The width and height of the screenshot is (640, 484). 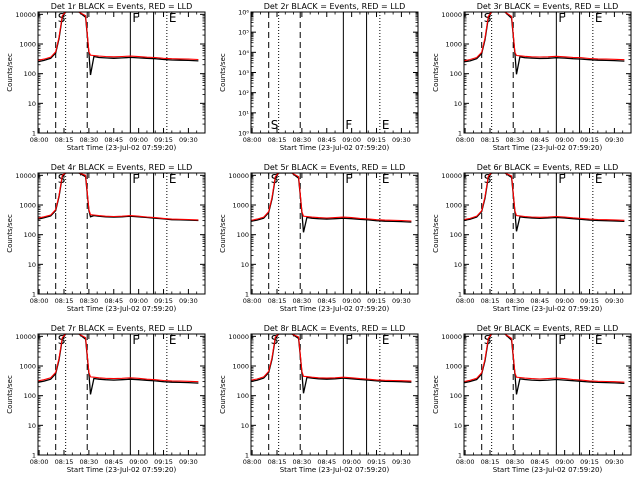 I want to click on y-tick-label: 10², so click(x=243, y=93).